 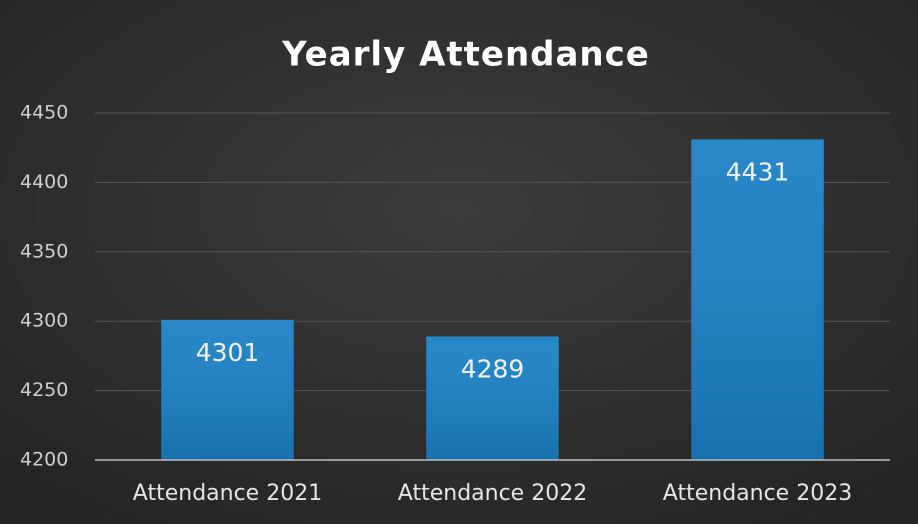 What do you see at coordinates (758, 171) in the screenshot?
I see `data-label: 4431` at bounding box center [758, 171].